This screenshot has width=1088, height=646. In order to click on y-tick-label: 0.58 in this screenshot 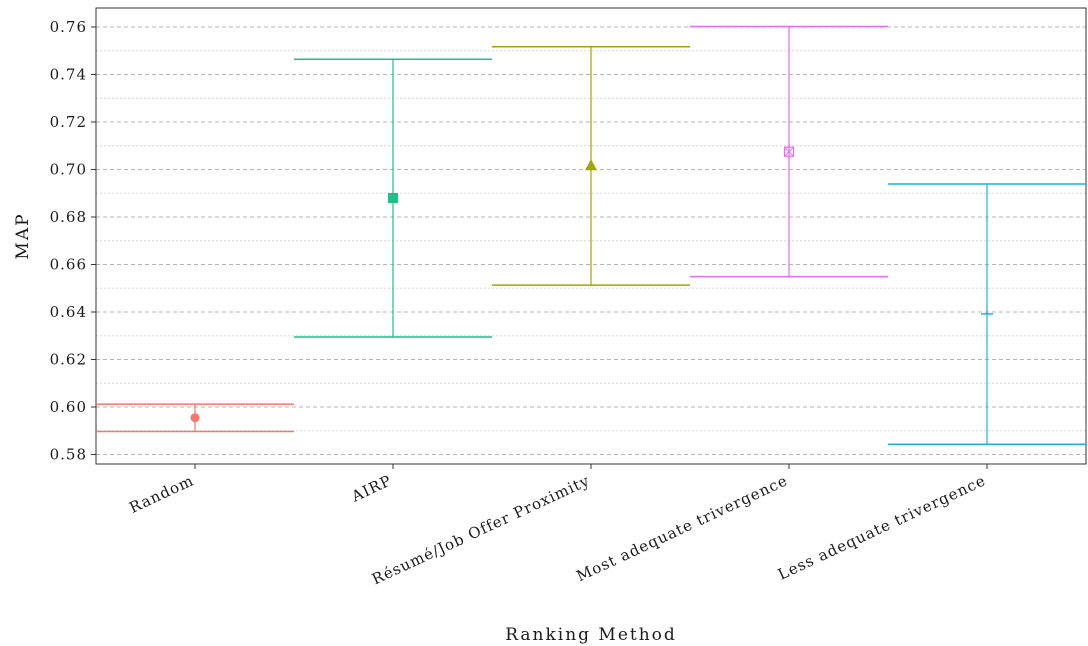, I will do `click(68, 455)`.